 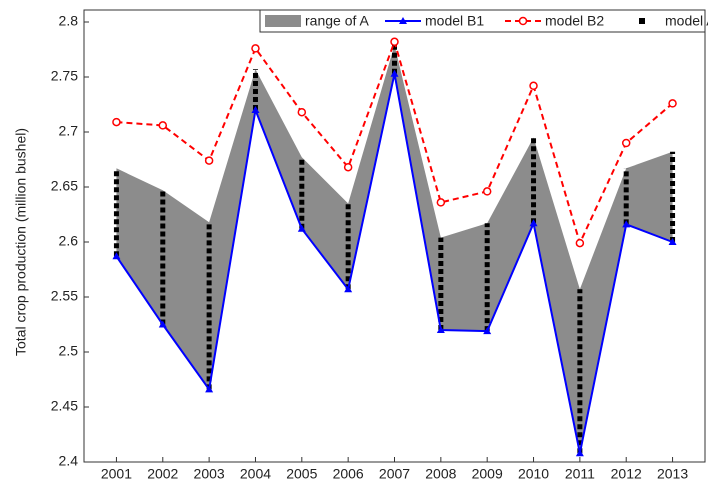 I want to click on legend-label: model A, so click(x=686, y=21).